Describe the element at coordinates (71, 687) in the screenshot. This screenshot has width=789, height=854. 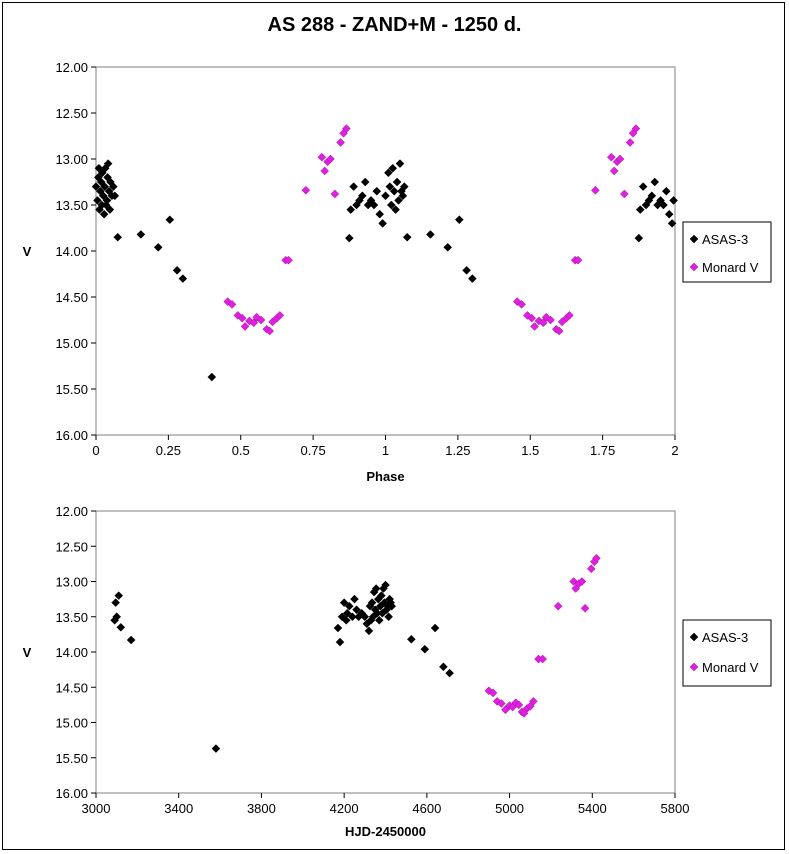
I see `y-tick-label: 14.50` at that location.